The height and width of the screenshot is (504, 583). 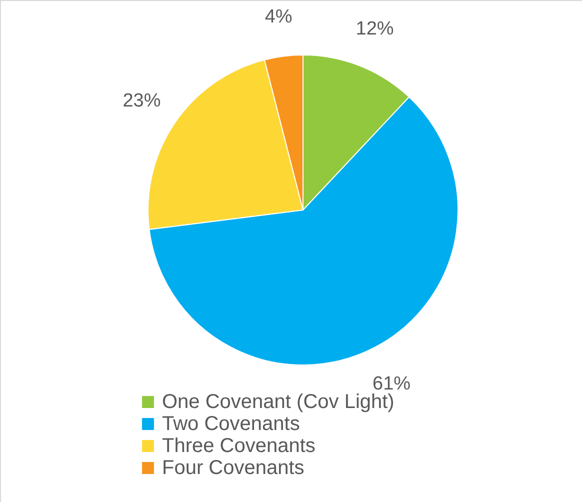 What do you see at coordinates (239, 446) in the screenshot?
I see `legend-label: Three Covenants` at bounding box center [239, 446].